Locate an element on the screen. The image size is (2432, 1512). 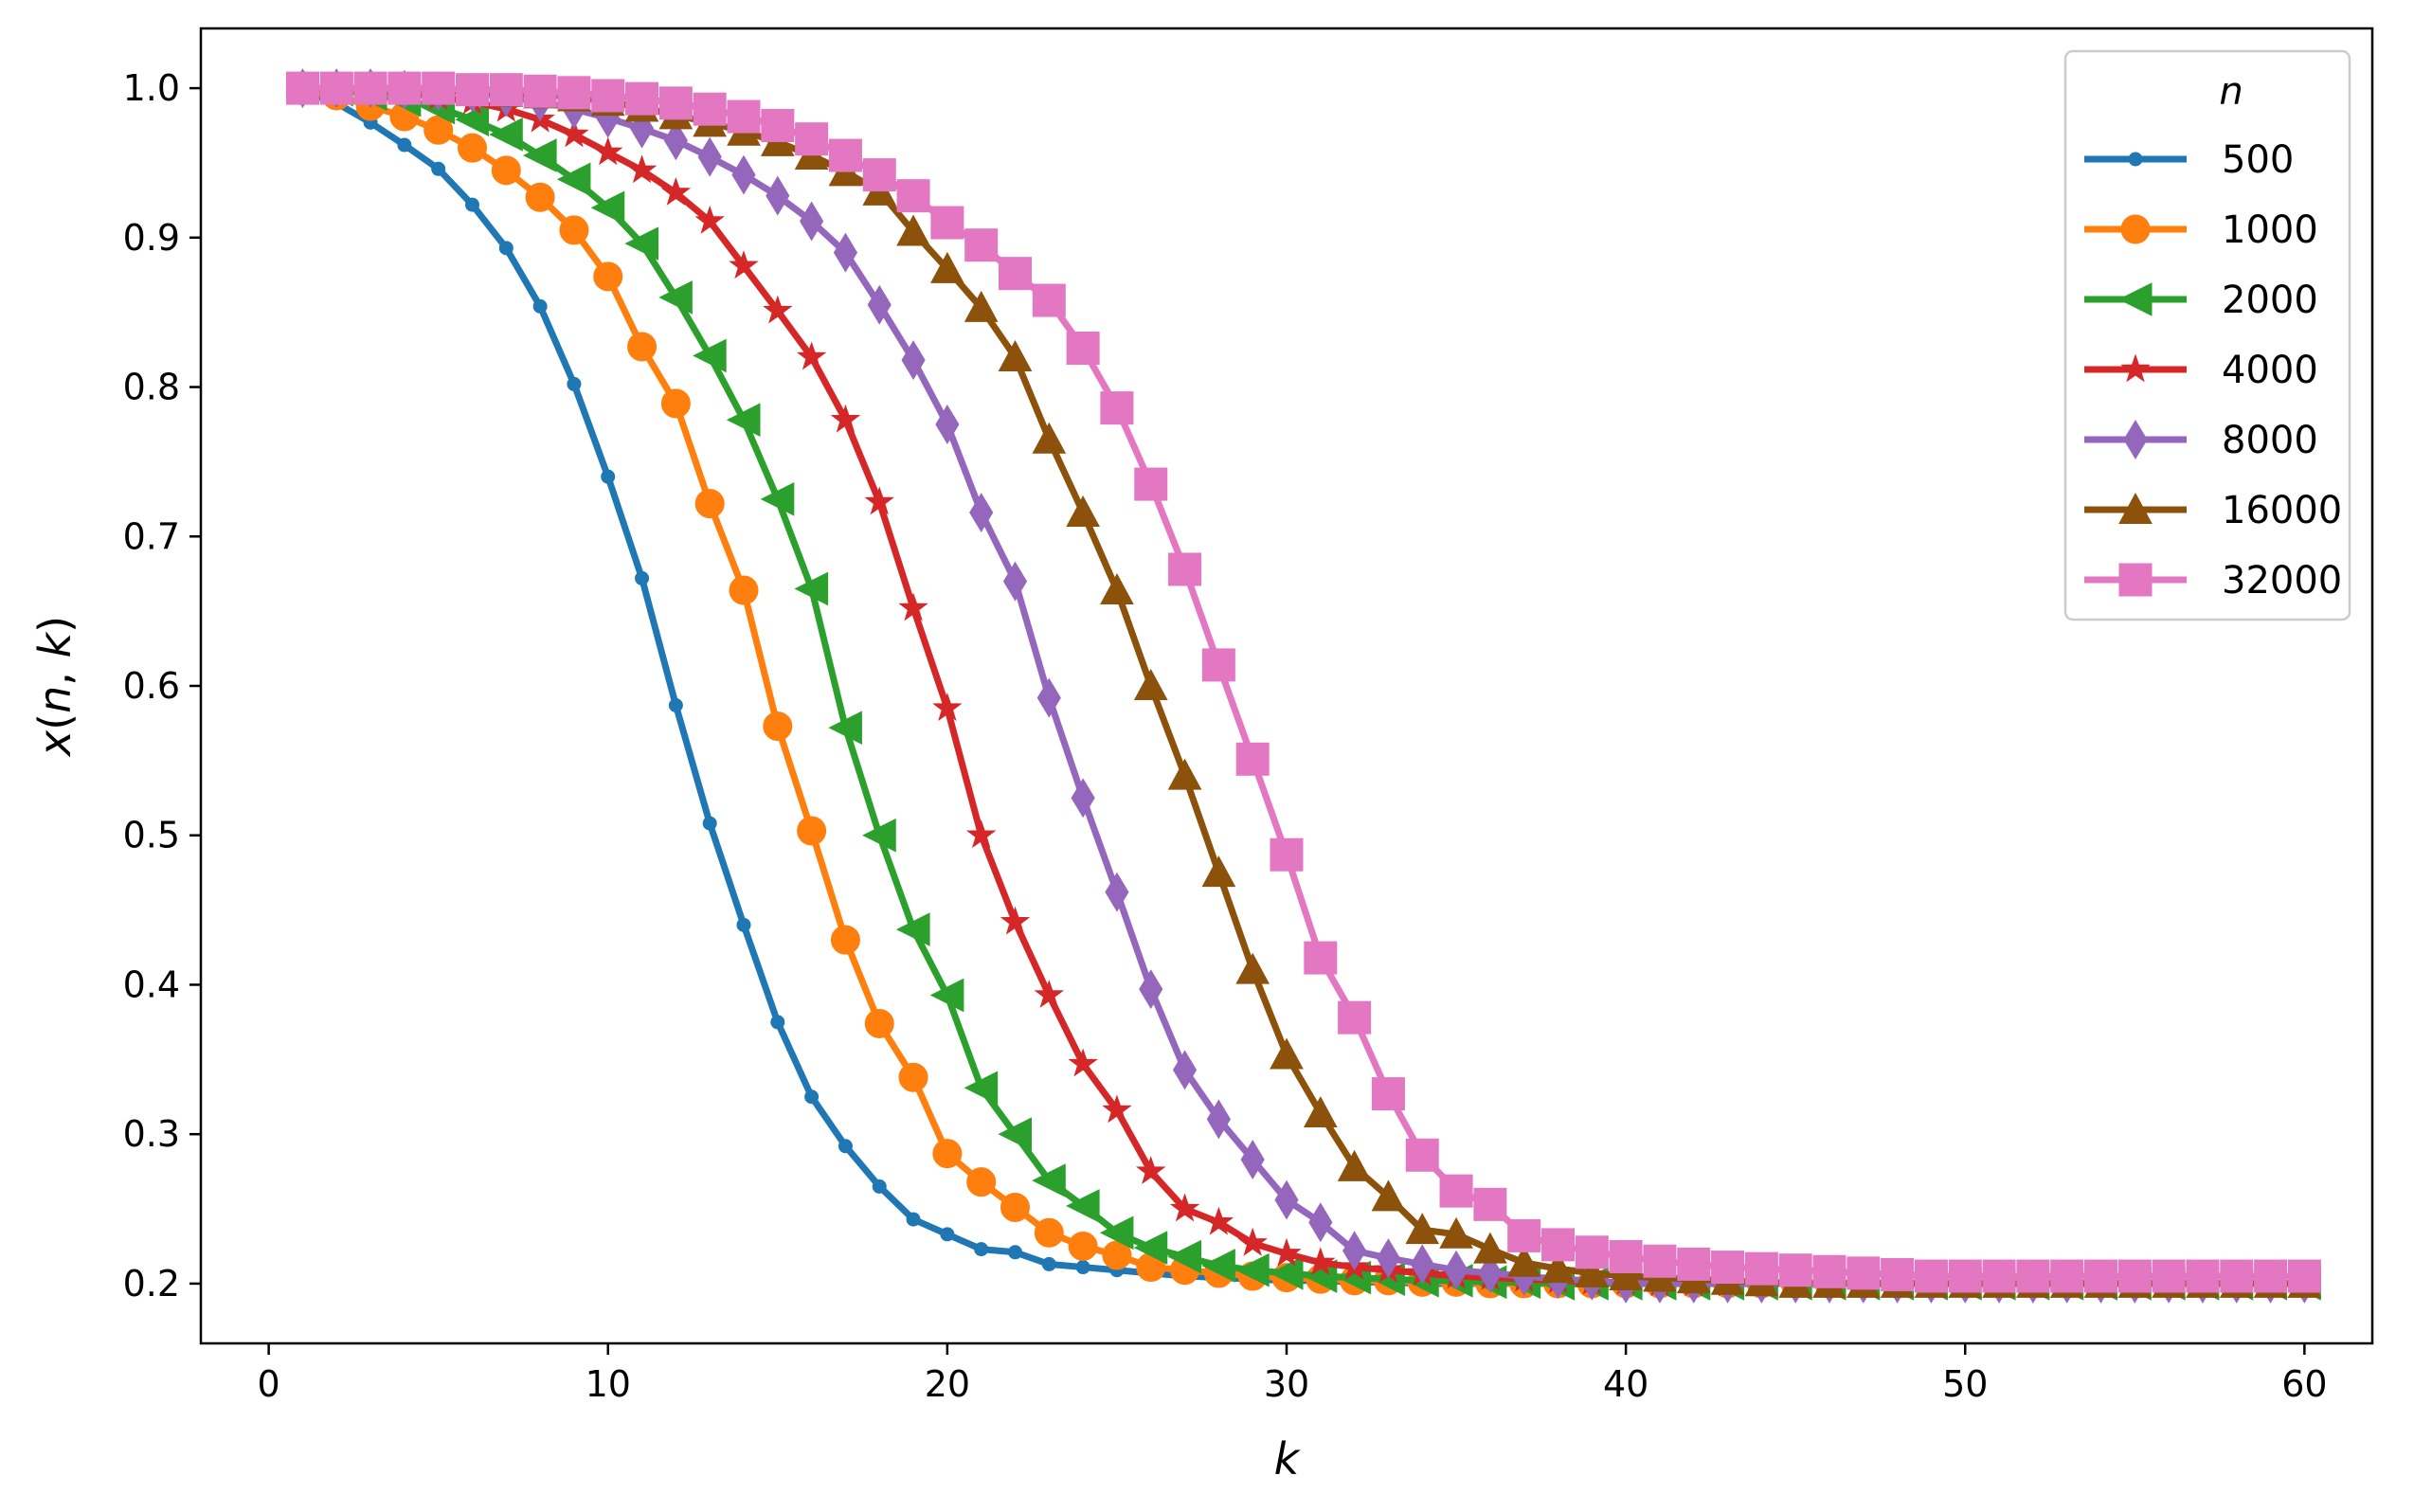
x-tick-label: 60 is located at coordinates (2304, 1384).